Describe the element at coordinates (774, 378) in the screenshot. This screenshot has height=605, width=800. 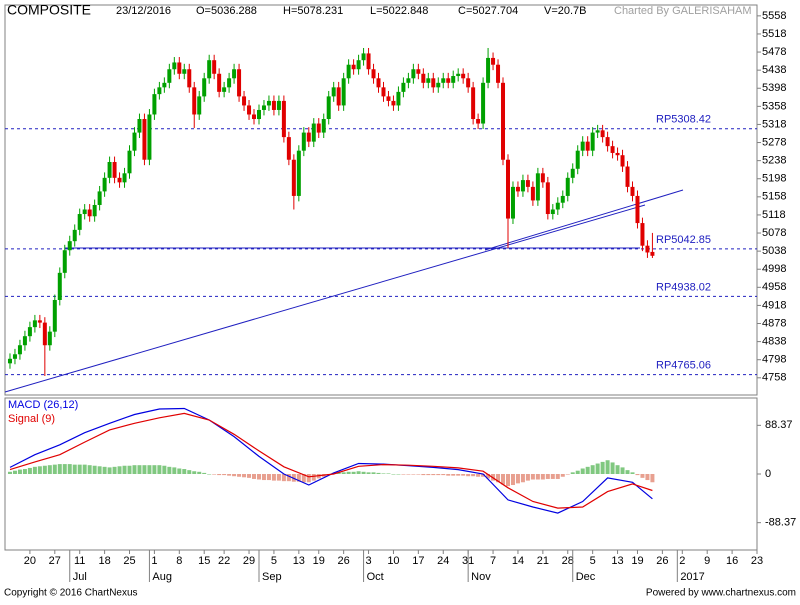
I see `y-tick-label: 4758` at that location.